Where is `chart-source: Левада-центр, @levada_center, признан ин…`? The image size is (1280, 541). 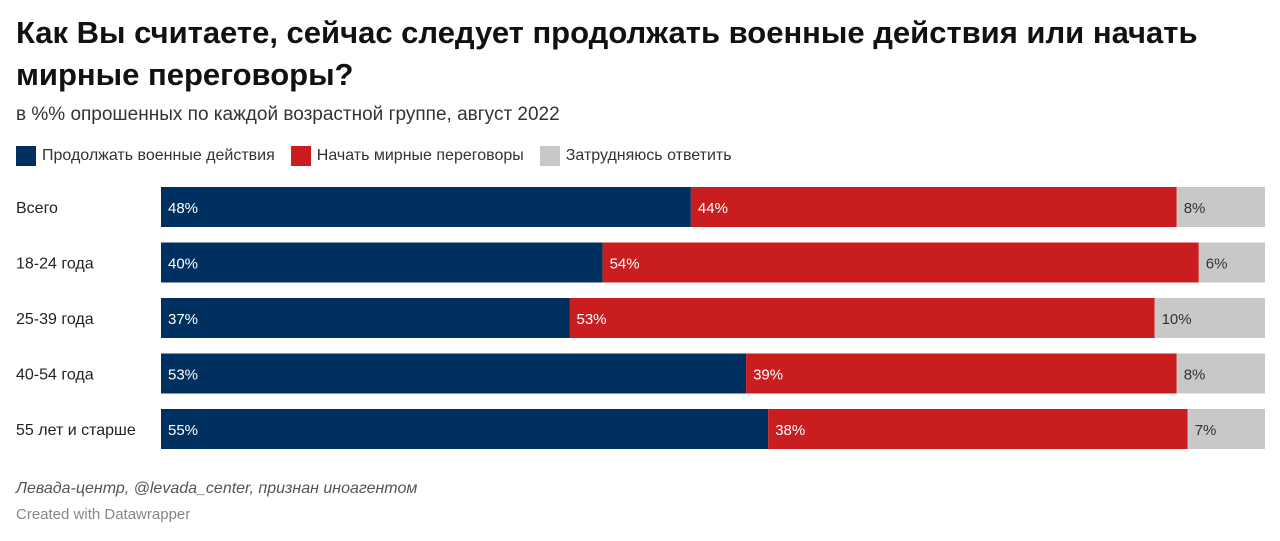 chart-source: Левада-центр, @levada_center, признан ин… is located at coordinates (217, 488).